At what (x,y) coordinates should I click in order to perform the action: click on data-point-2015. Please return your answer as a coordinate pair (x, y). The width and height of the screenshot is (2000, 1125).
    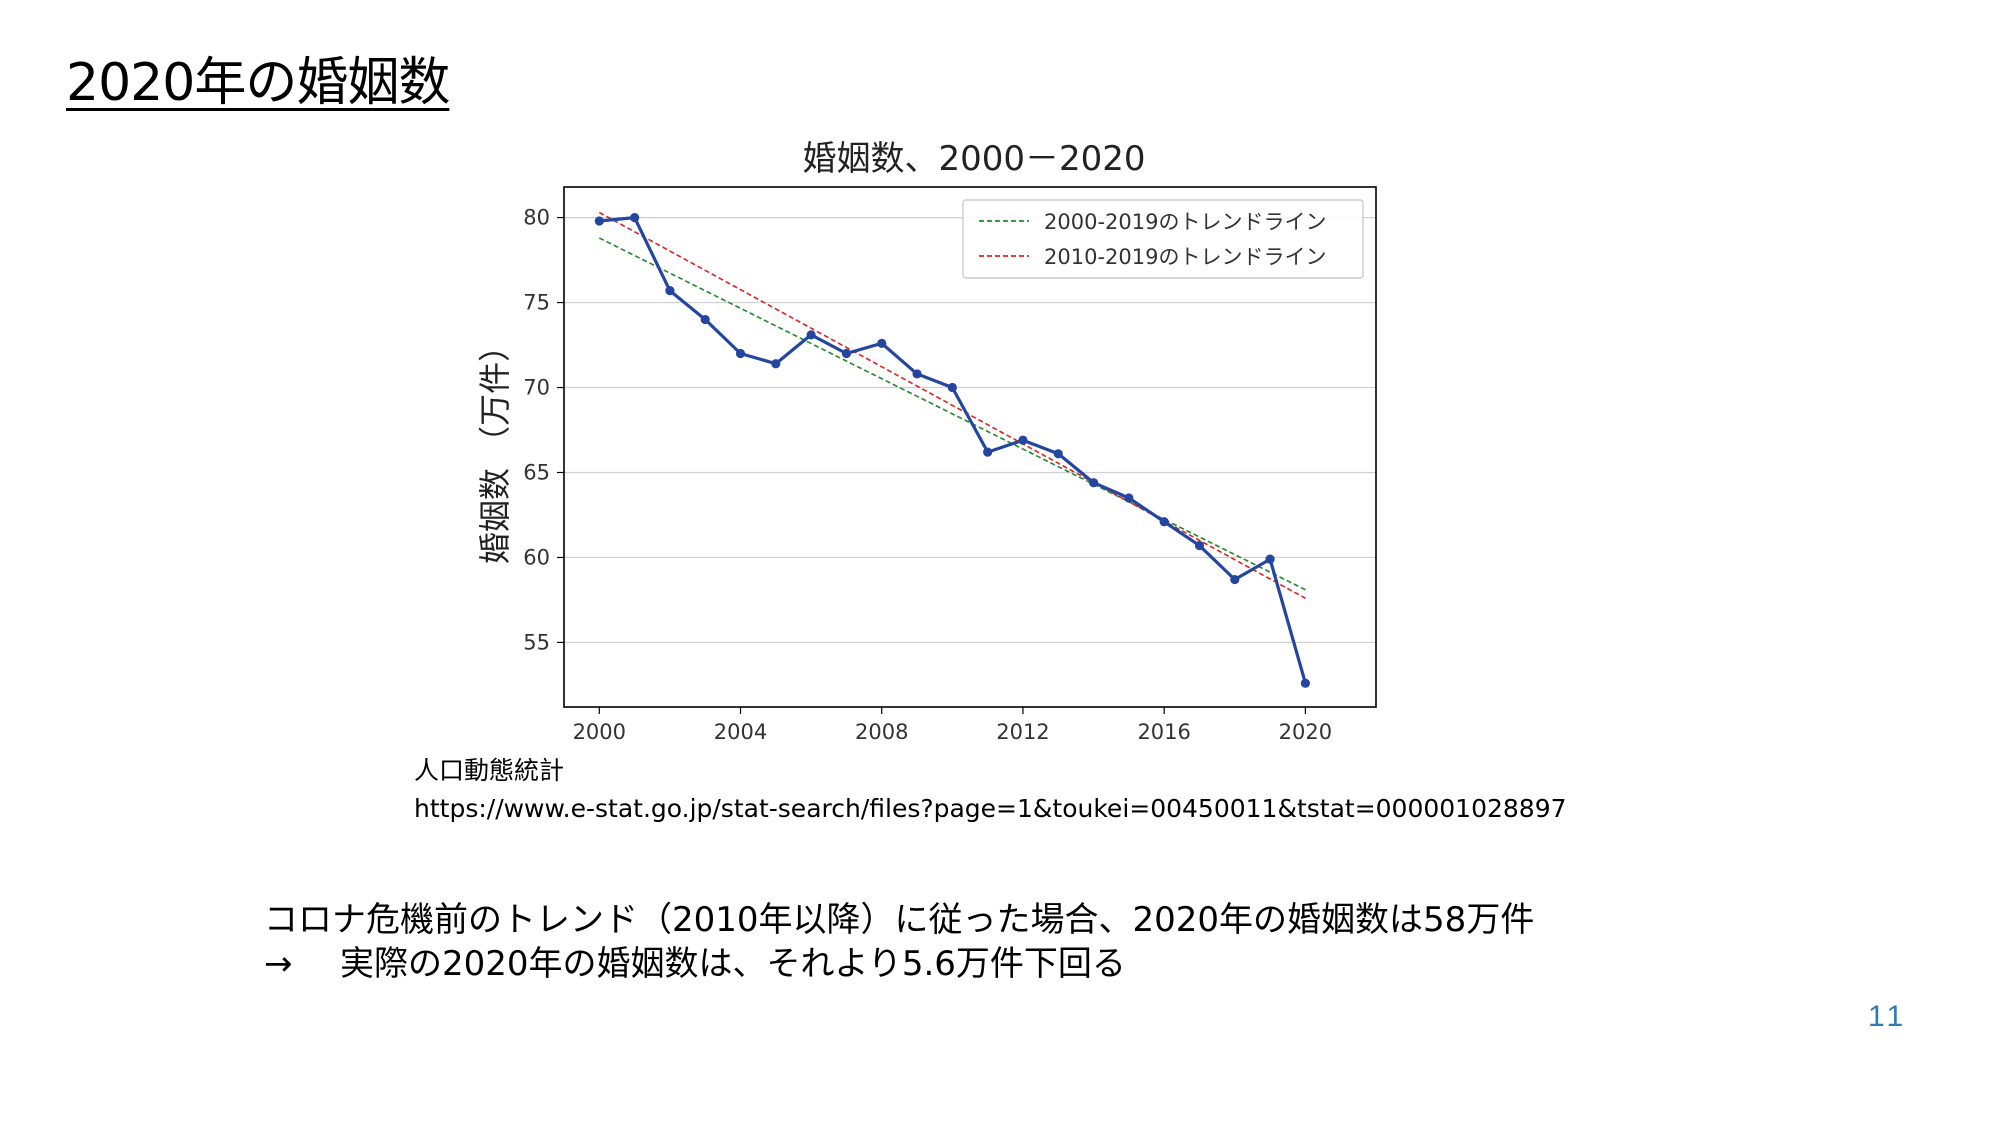
    Looking at the image, I should click on (1129, 498).